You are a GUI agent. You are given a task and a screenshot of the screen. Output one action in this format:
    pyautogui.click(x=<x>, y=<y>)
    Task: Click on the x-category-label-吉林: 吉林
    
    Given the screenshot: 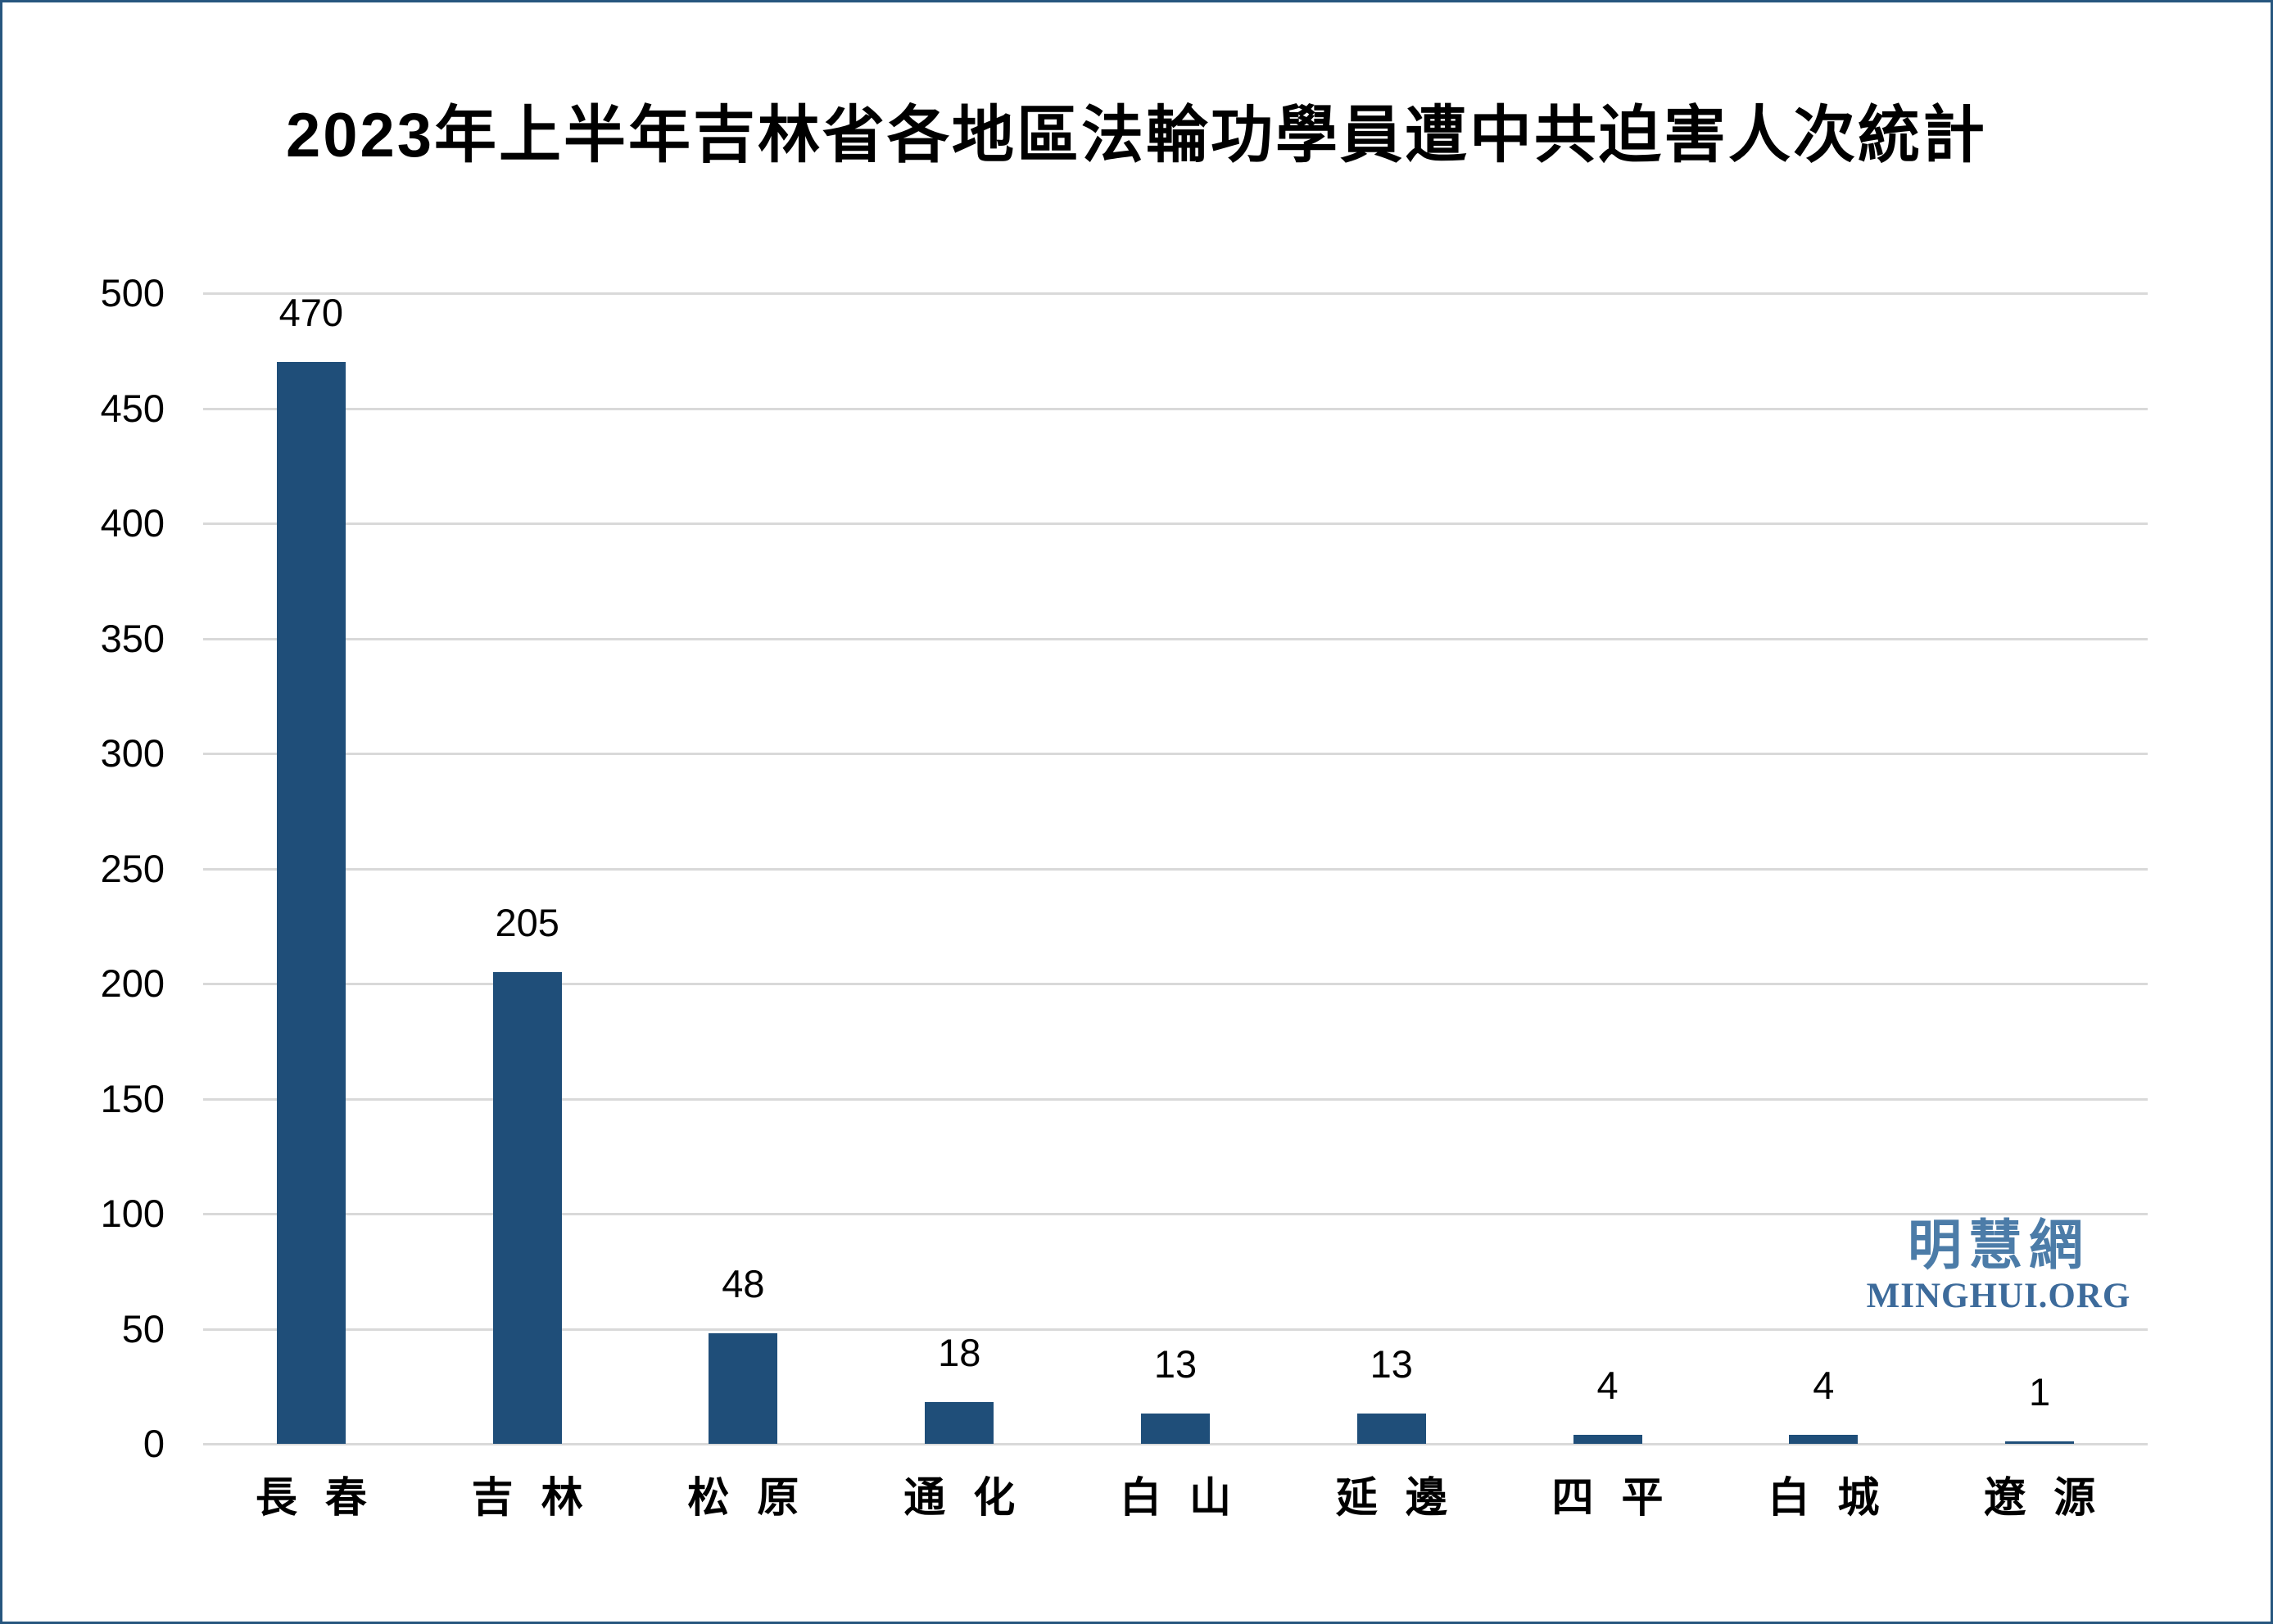 What is the action you would take?
    pyautogui.click(x=541, y=1497)
    